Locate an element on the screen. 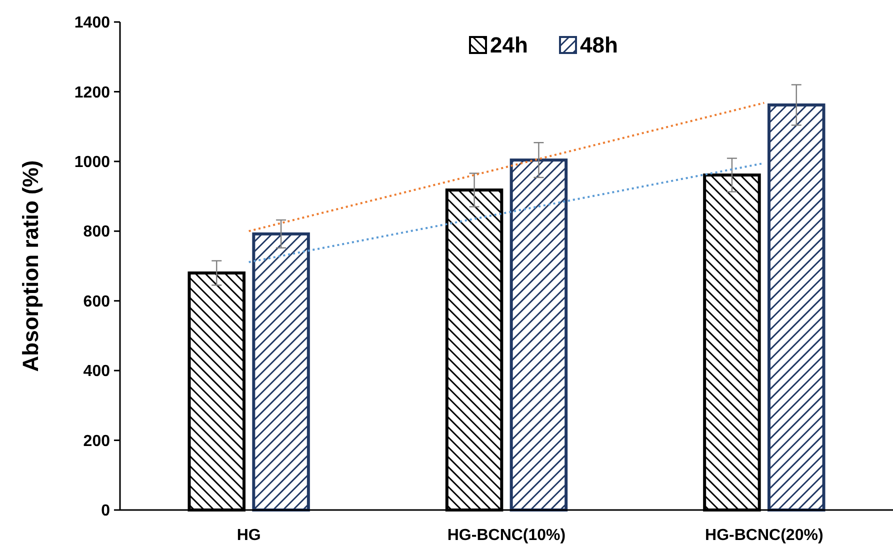 This screenshot has width=893, height=550. x-tick-label: HG-BCNC(20%) is located at coordinates (764, 535).